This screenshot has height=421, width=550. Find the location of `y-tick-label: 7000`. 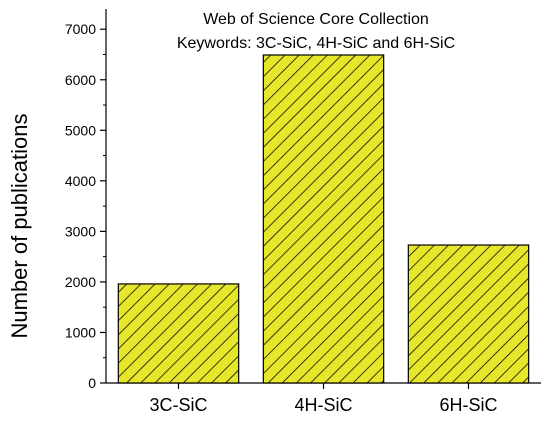

y-tick-label: 7000 is located at coordinates (80, 29).